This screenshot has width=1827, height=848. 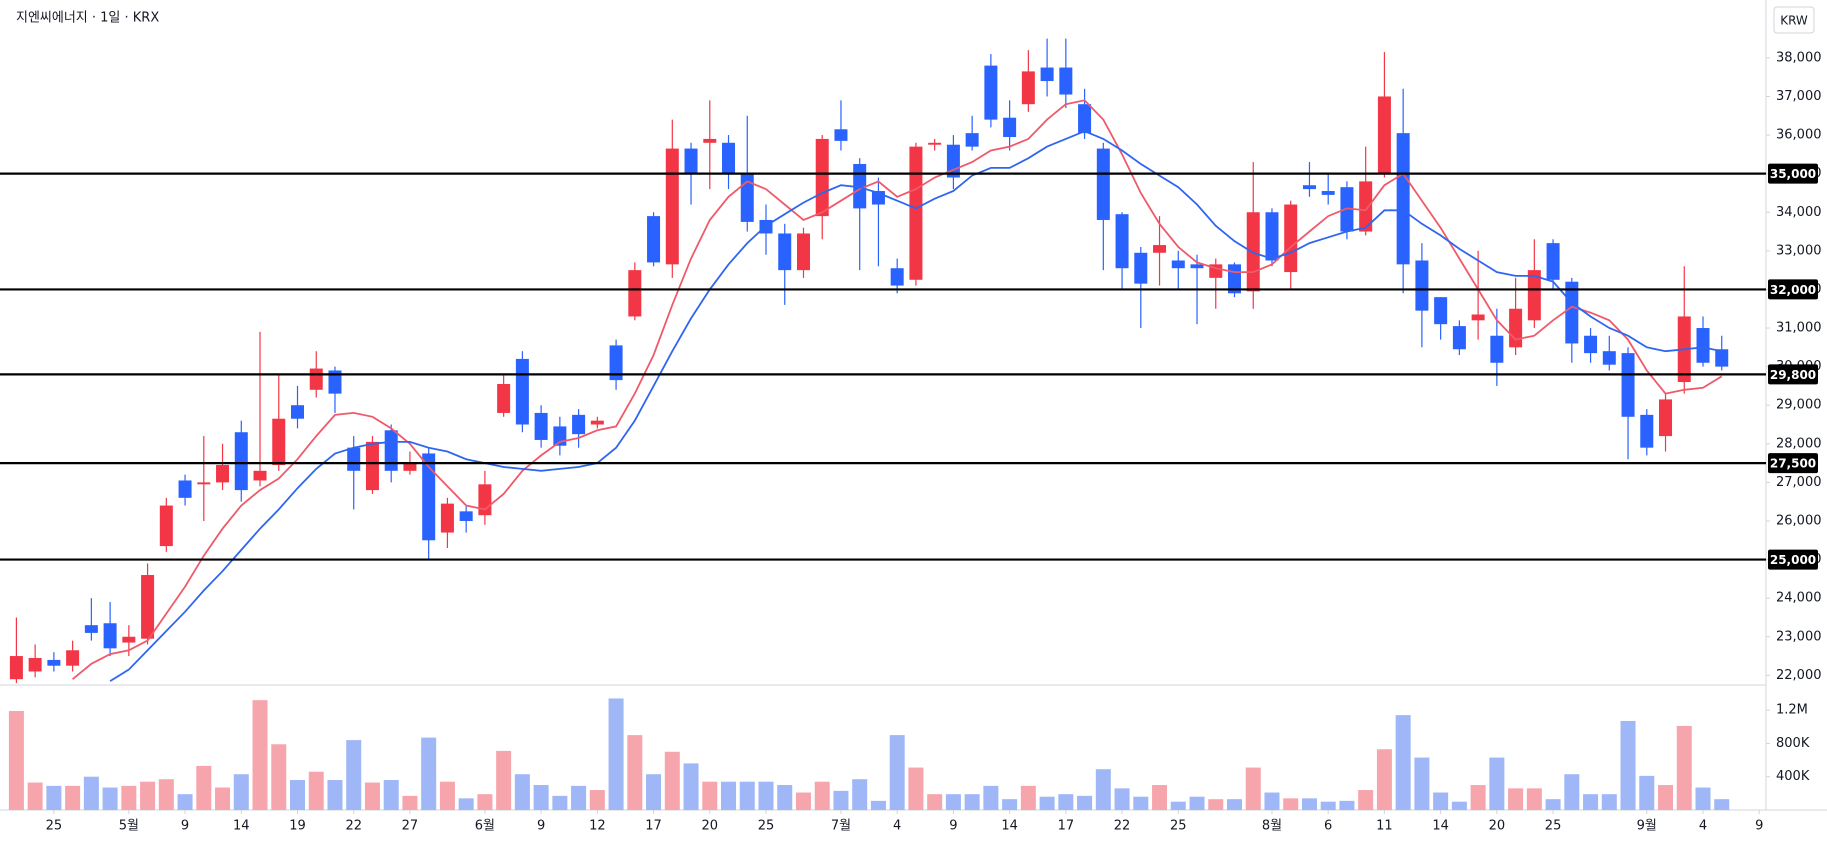 I want to click on x-tick-label: 20, so click(x=1497, y=826).